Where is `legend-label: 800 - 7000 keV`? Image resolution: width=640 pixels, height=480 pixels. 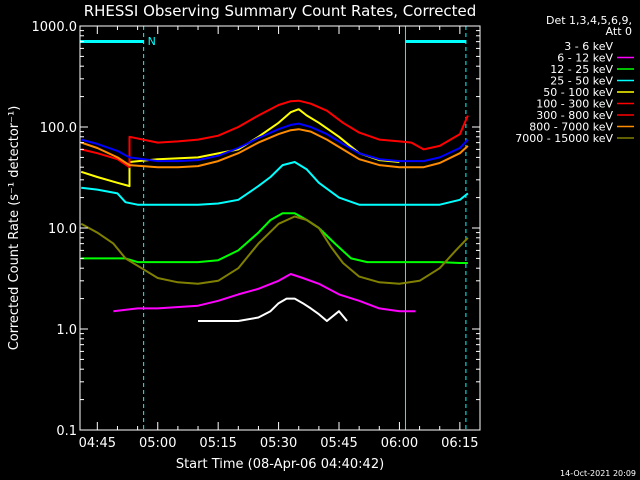
legend-label: 800 - 7000 keV is located at coordinates (571, 127).